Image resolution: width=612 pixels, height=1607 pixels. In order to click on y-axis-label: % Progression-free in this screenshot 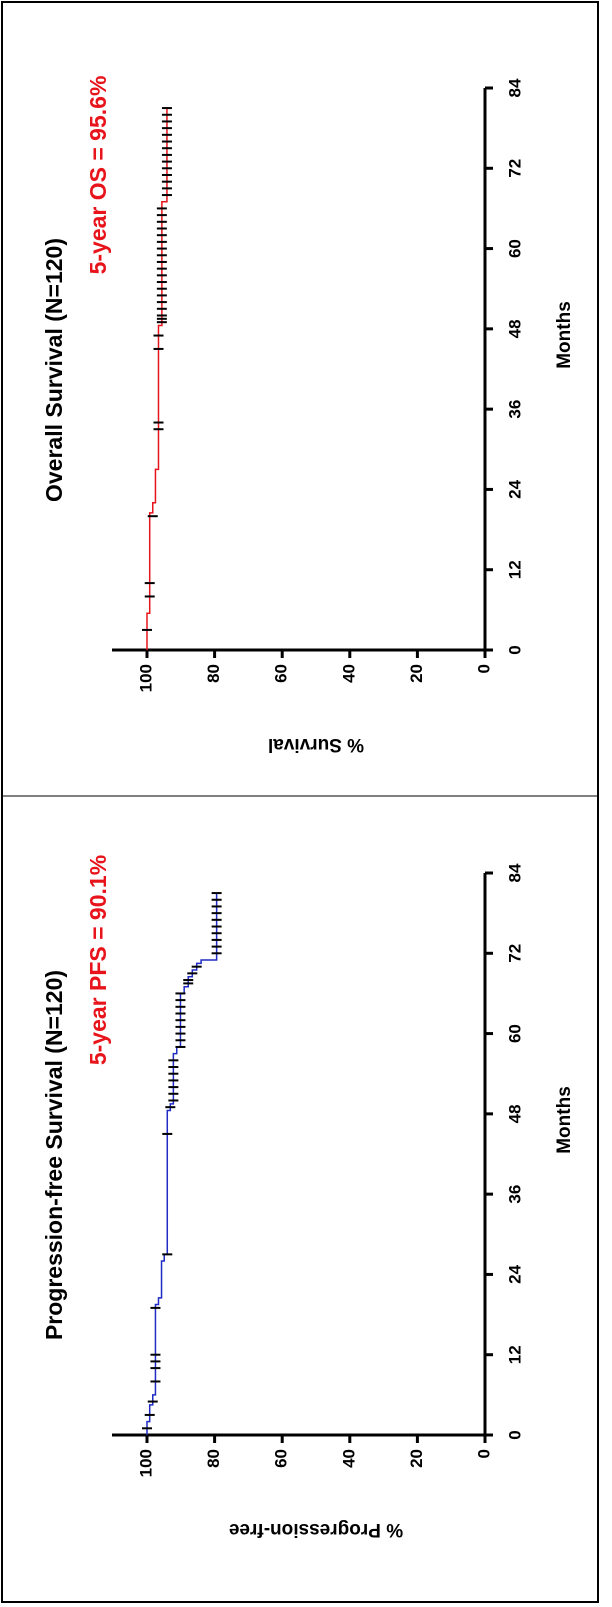, I will do `click(316, 1529)`.